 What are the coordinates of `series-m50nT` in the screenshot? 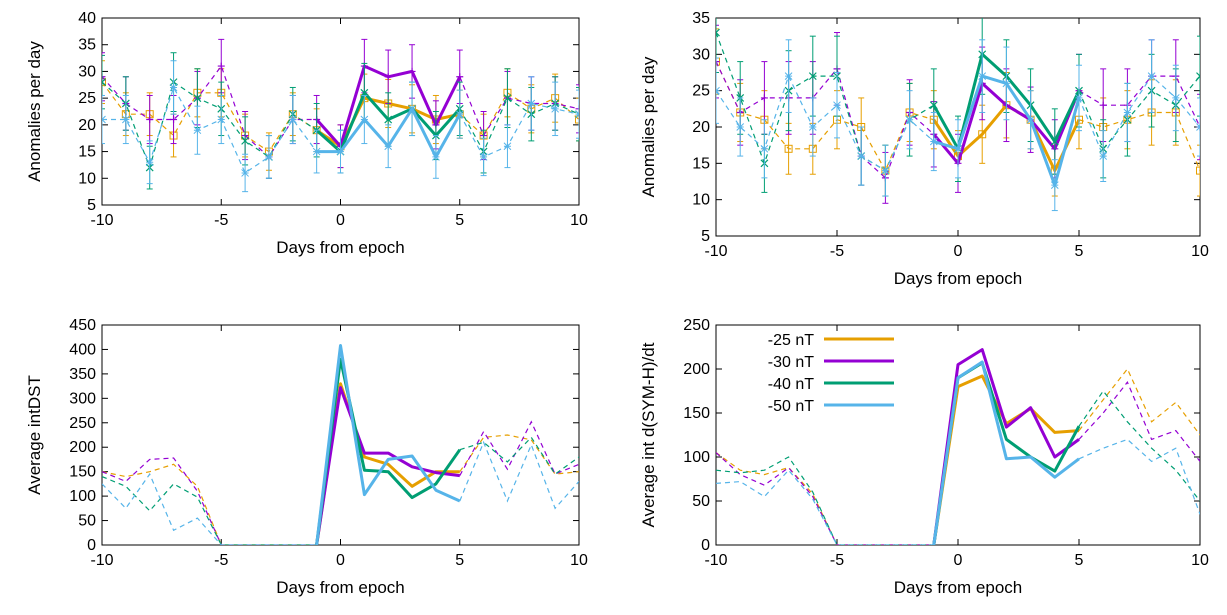 It's located at (340, 444).